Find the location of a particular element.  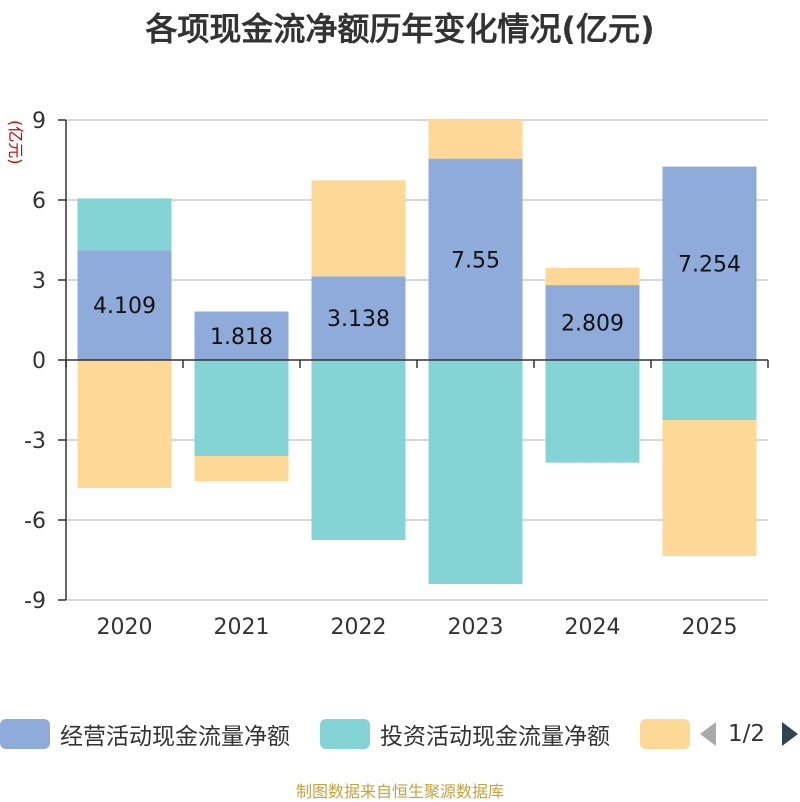

y-tick-label: 6 is located at coordinates (39, 201).